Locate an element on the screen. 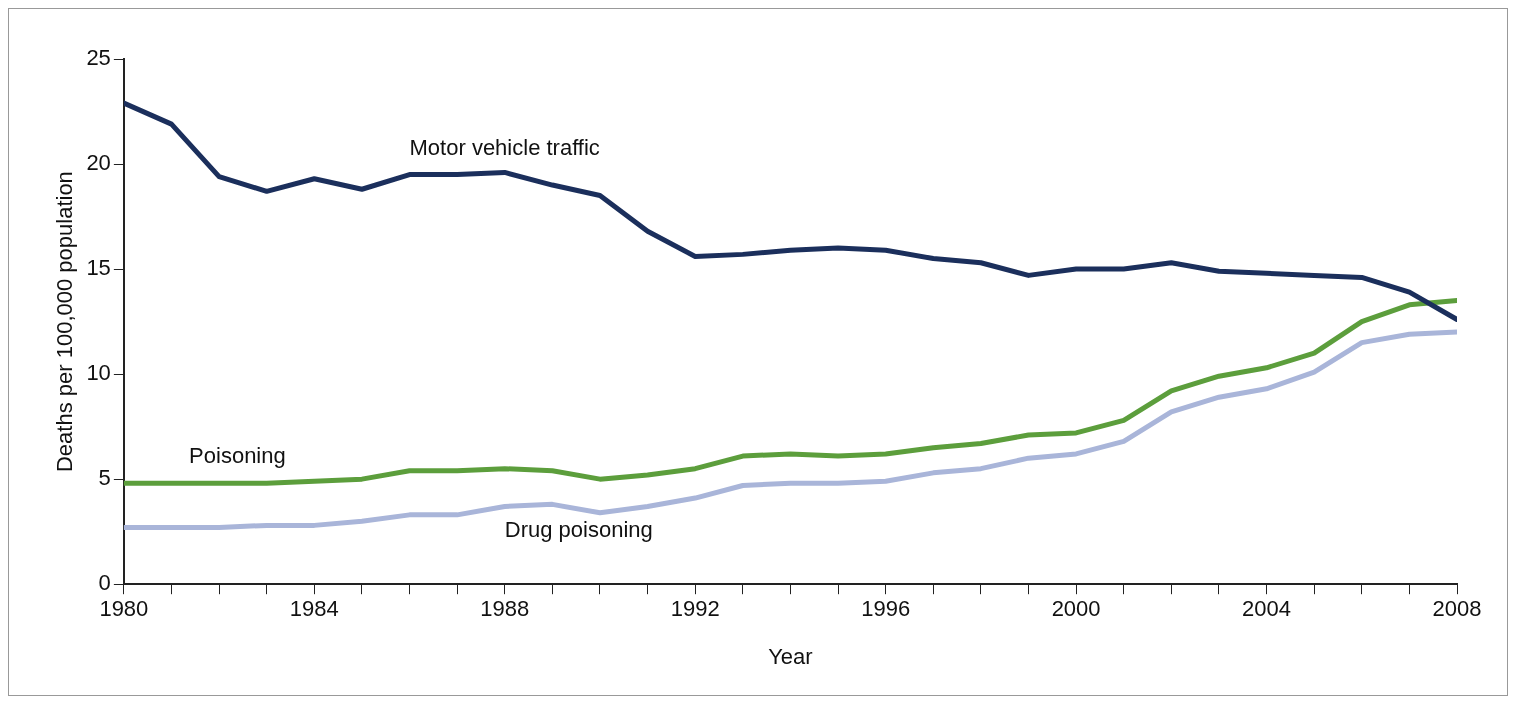 The width and height of the screenshot is (1516, 704). y-tick-label: 5 is located at coordinates (104, 478).